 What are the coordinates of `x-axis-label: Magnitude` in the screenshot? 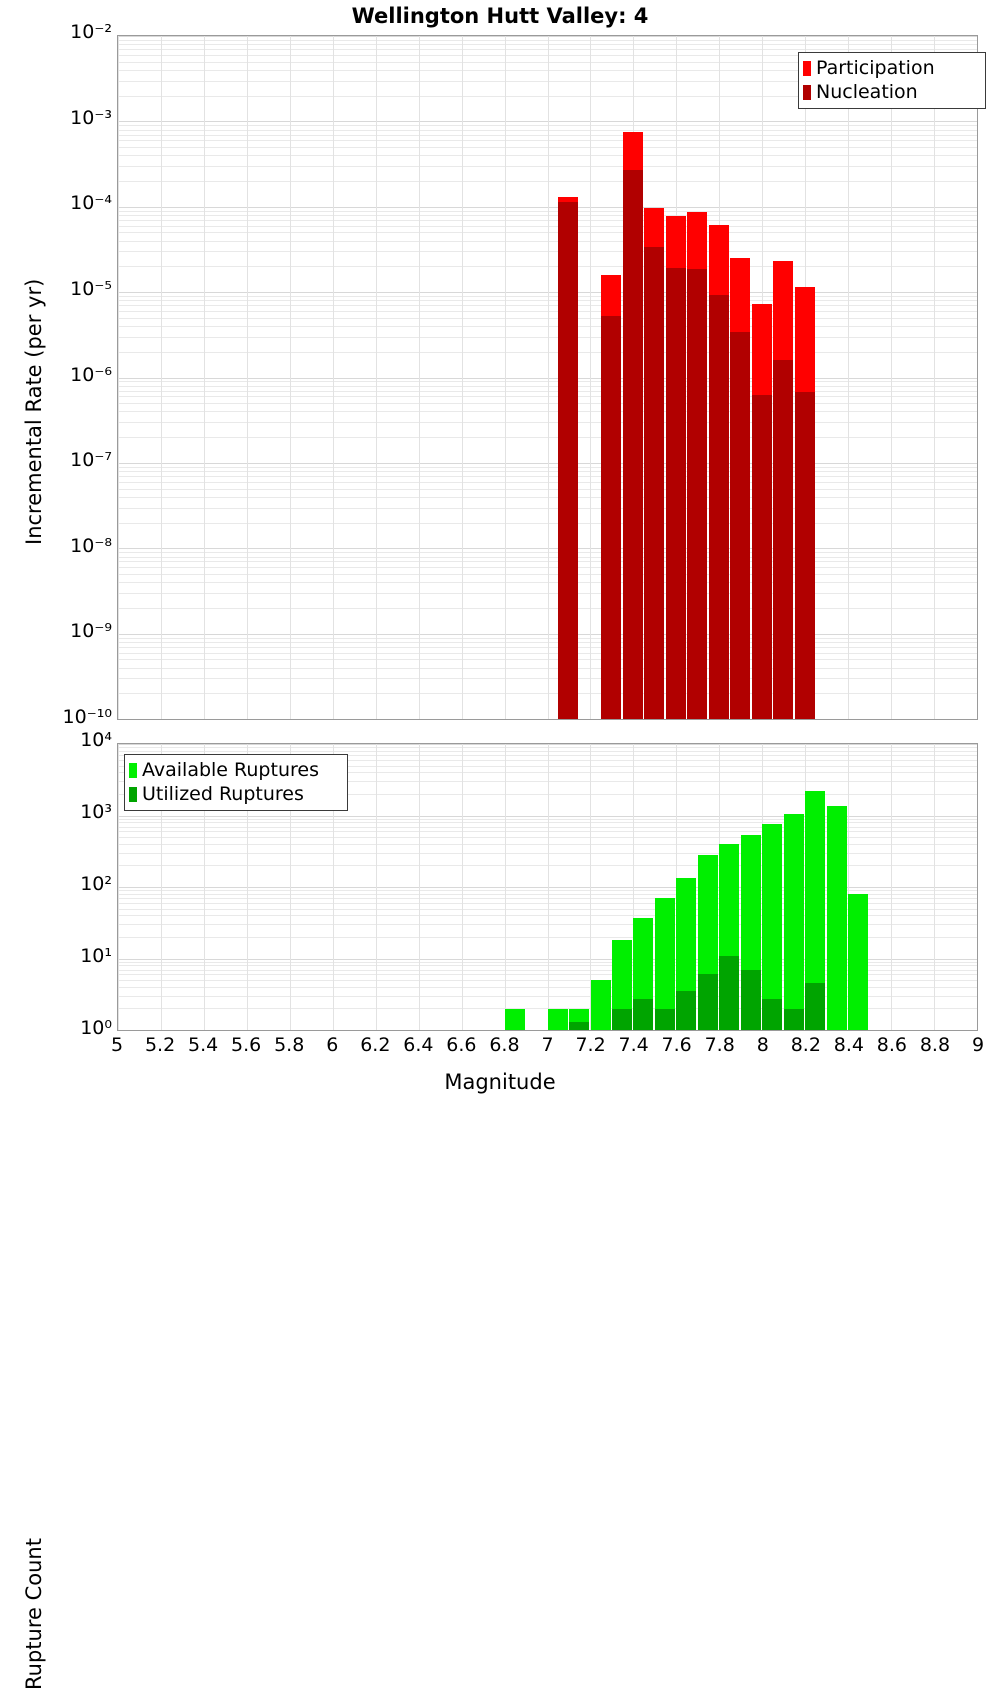 It's located at (500, 1082).